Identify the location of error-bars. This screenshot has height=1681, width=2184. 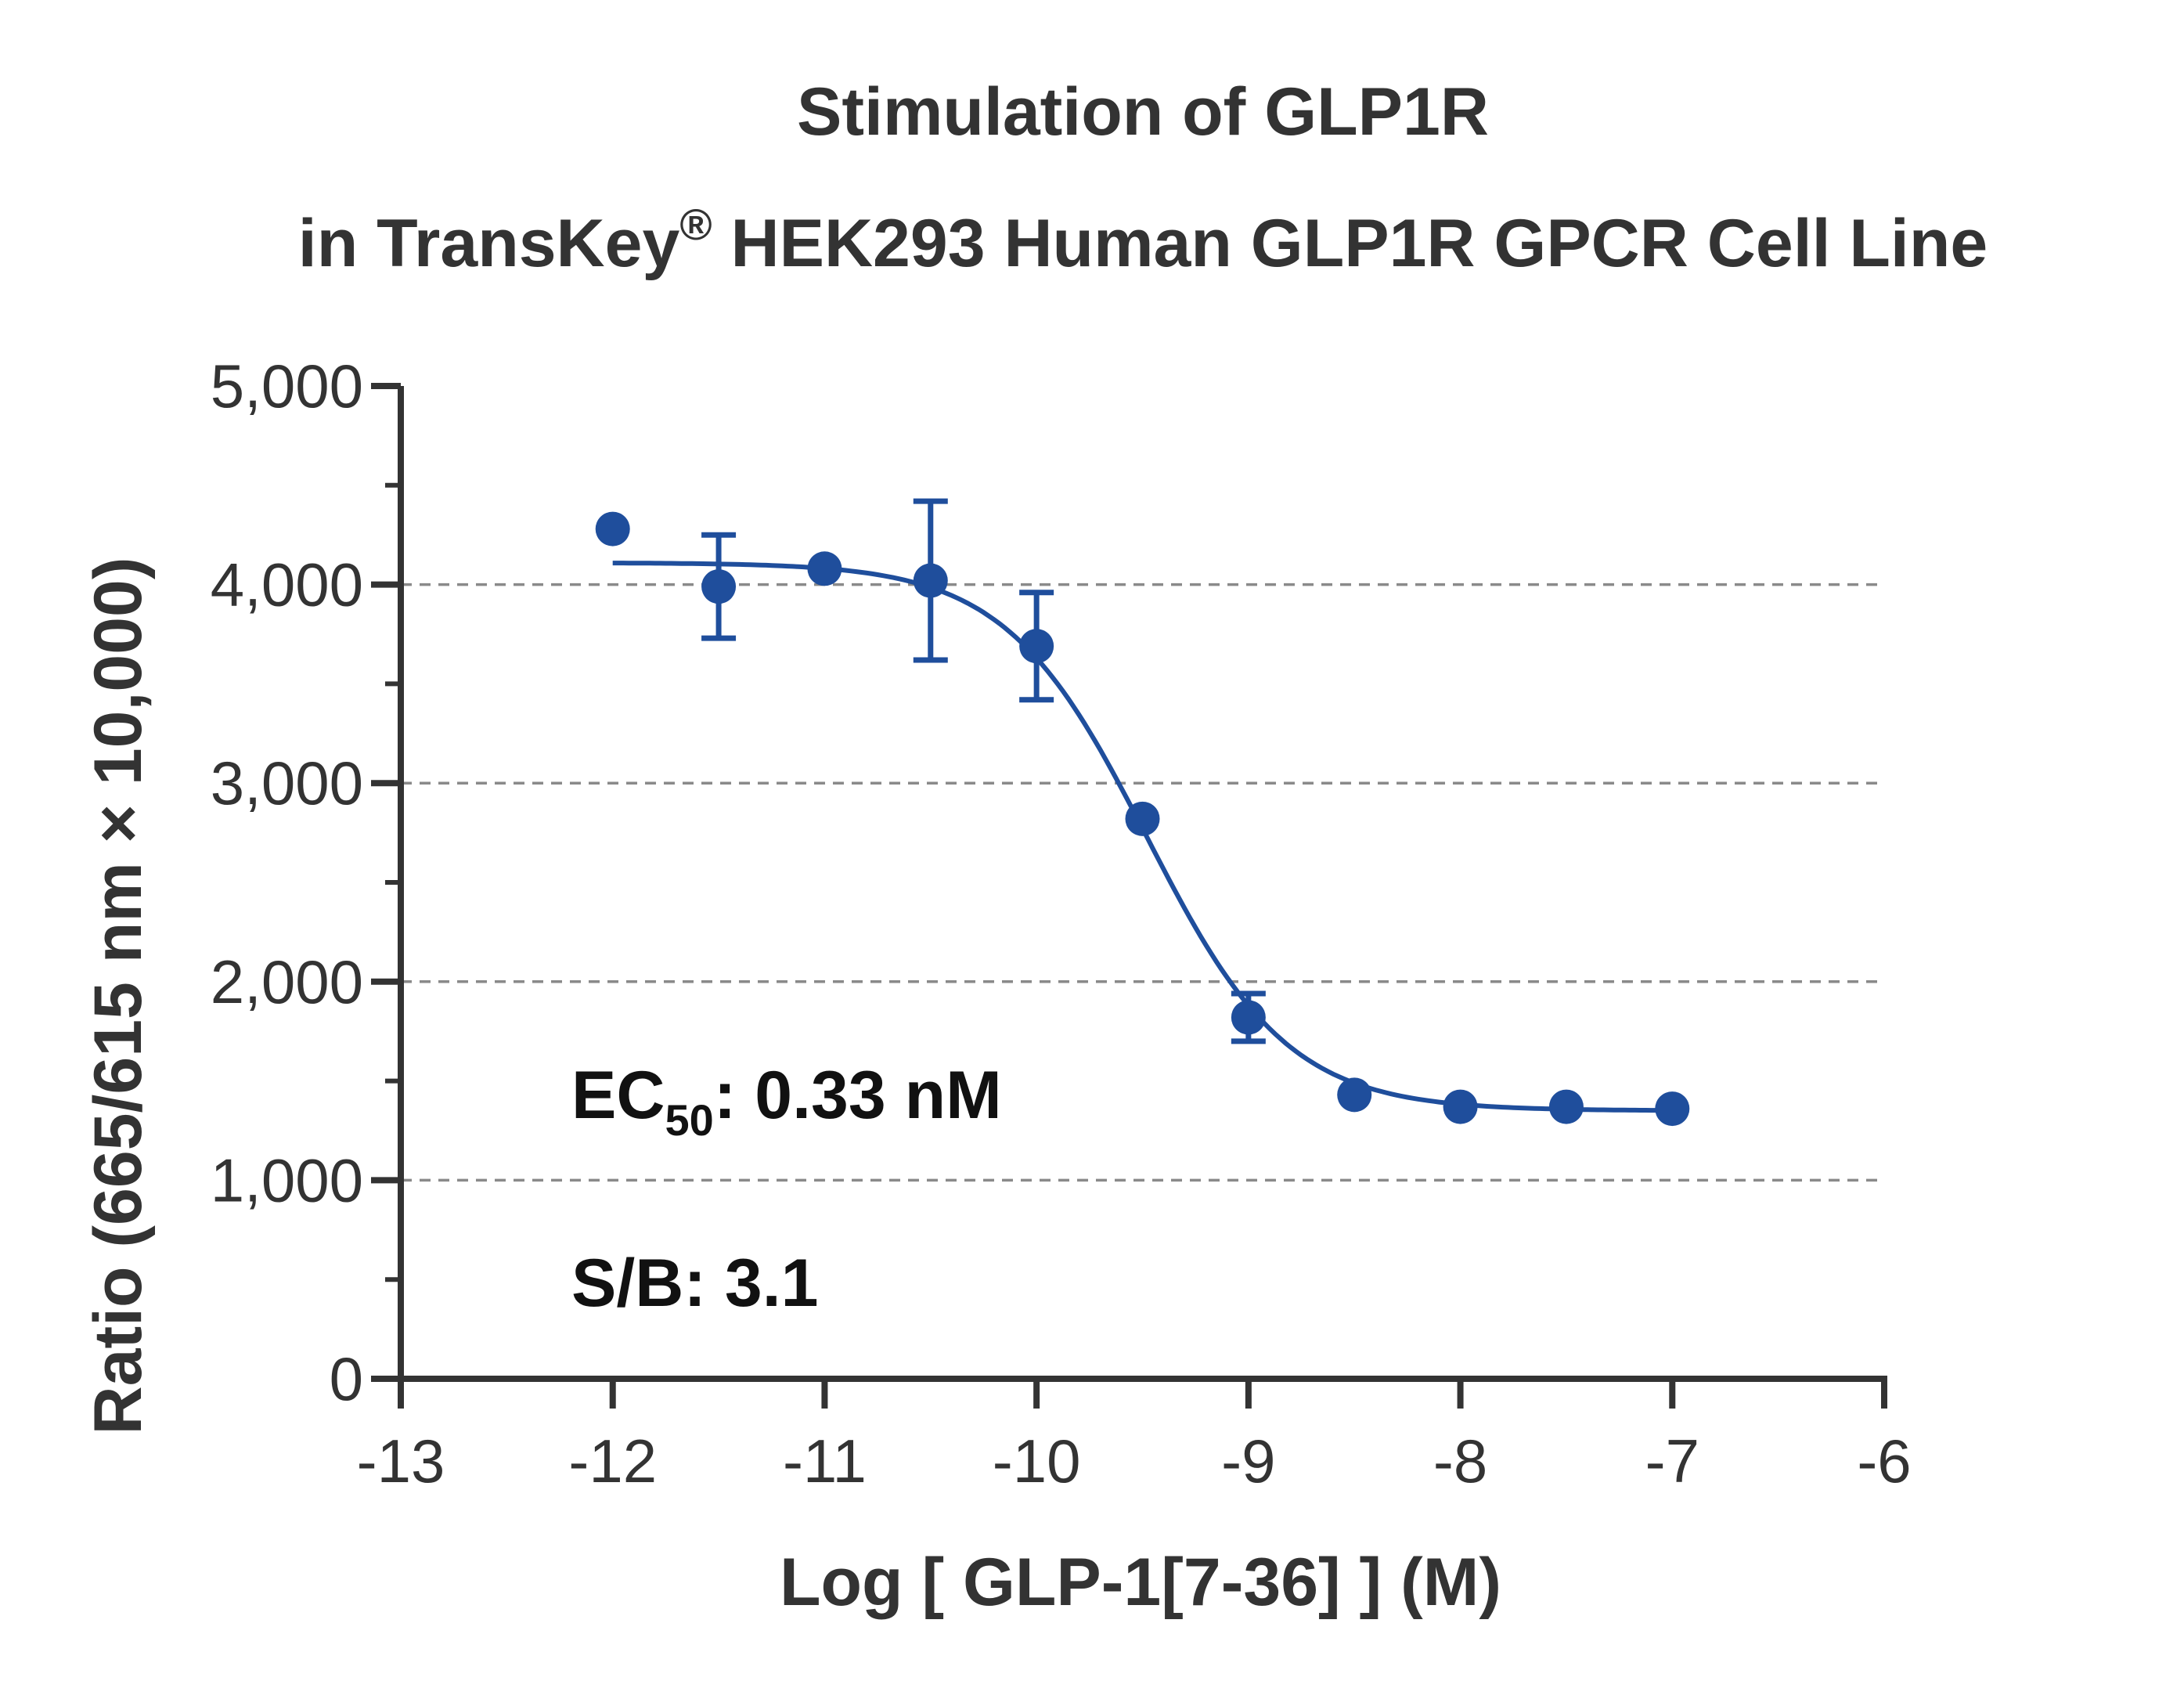
(983, 771).